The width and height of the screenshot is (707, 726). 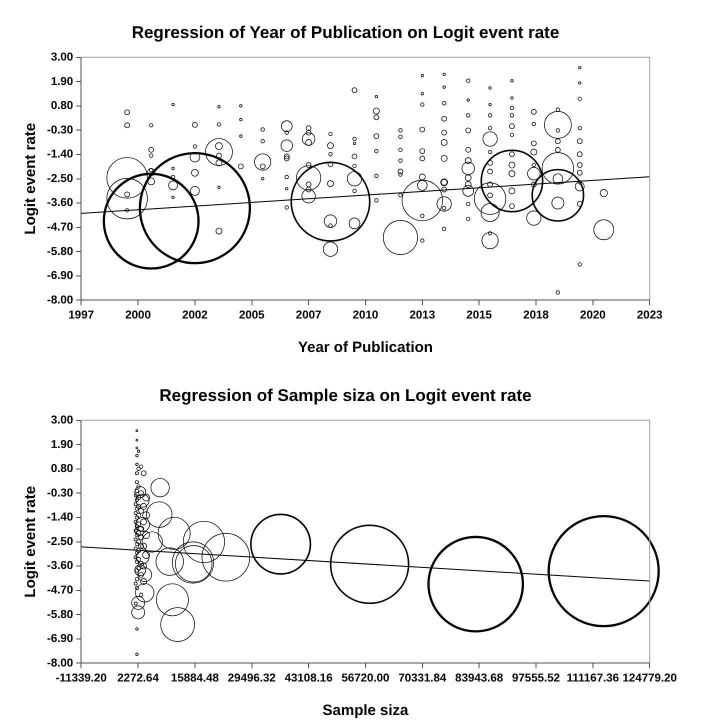 What do you see at coordinates (479, 315) in the screenshot?
I see `x-tick-label: 2015` at bounding box center [479, 315].